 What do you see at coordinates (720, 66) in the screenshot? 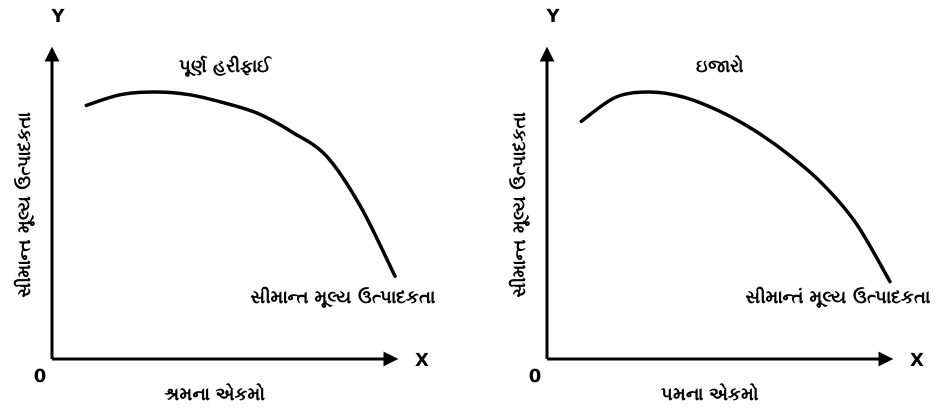
I see `chart-title: ઇજારો` at bounding box center [720, 66].